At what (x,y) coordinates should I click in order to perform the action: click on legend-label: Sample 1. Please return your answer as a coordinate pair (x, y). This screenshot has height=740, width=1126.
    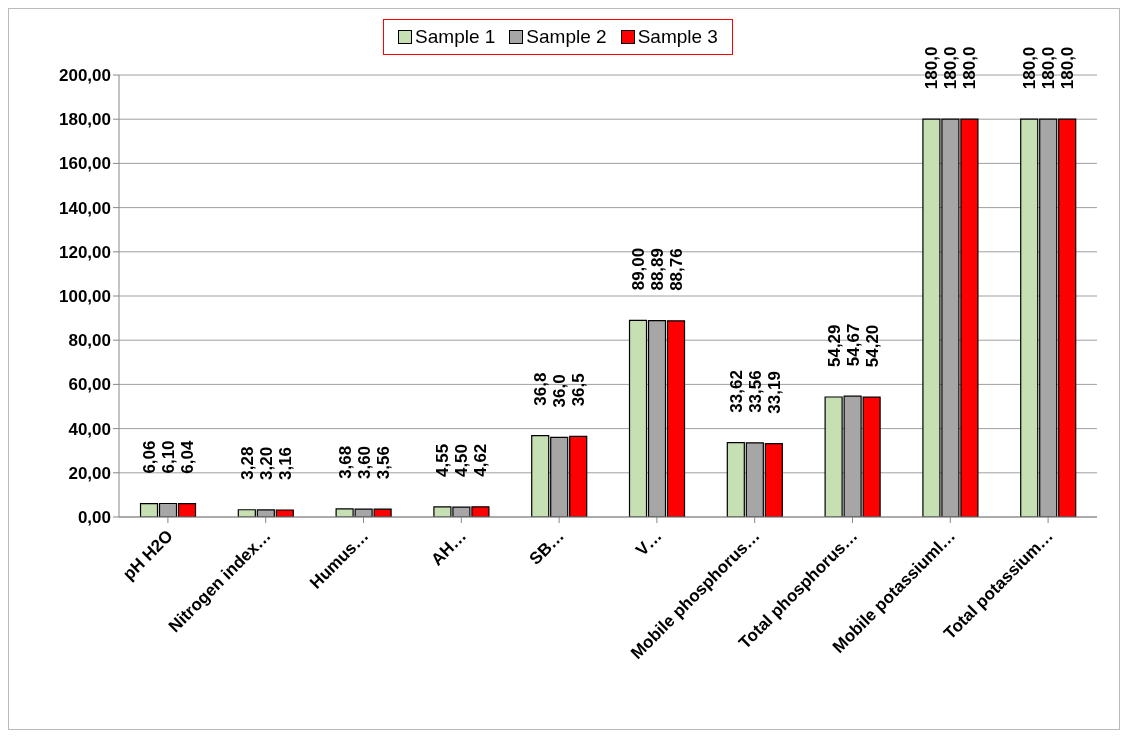
    Looking at the image, I should click on (455, 37).